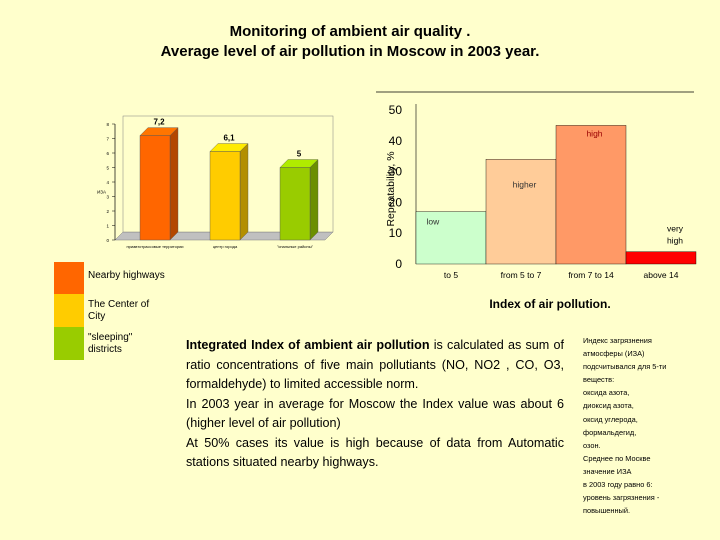 The height and width of the screenshot is (540, 720). I want to click on legend-label-center: The Center of City, so click(119, 310).